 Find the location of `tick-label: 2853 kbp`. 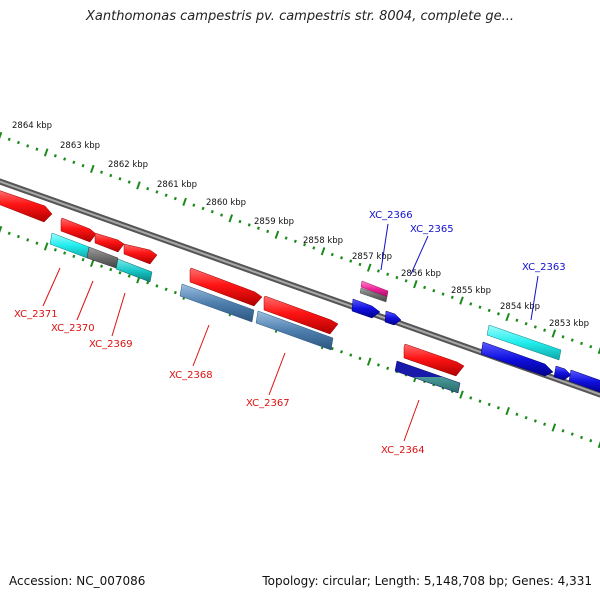

tick-label: 2853 kbp is located at coordinates (569, 324).